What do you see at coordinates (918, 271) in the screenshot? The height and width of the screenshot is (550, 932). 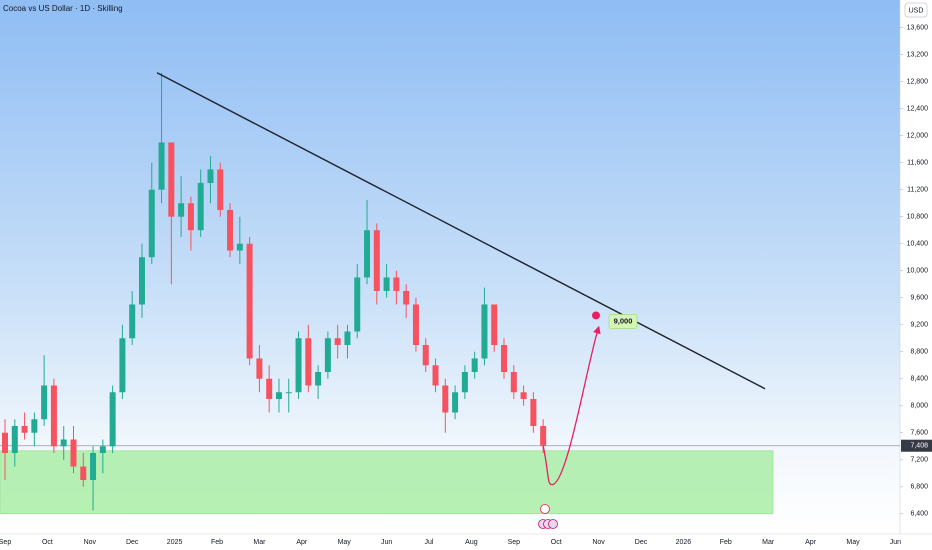 I see `y-tick-label: 10,000` at bounding box center [918, 271].